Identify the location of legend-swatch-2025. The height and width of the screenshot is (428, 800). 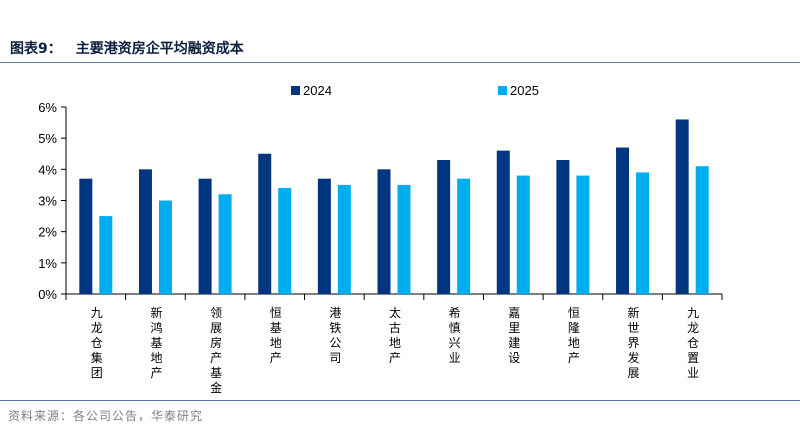
(502, 90).